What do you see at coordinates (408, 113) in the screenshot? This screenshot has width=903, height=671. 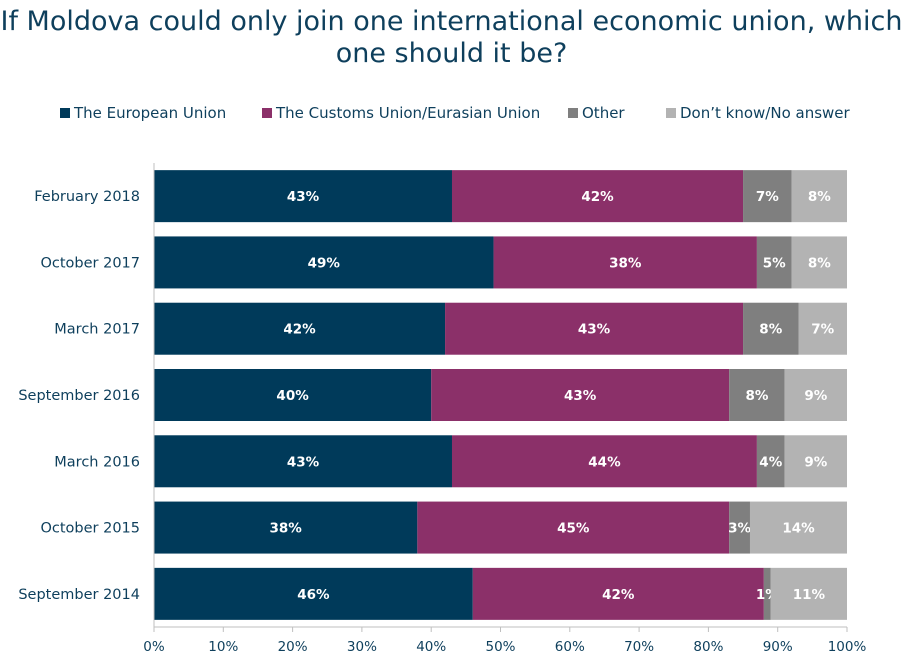 I see `legend-label-customs-union: The Customs Union/Eurasian Union` at bounding box center [408, 113].